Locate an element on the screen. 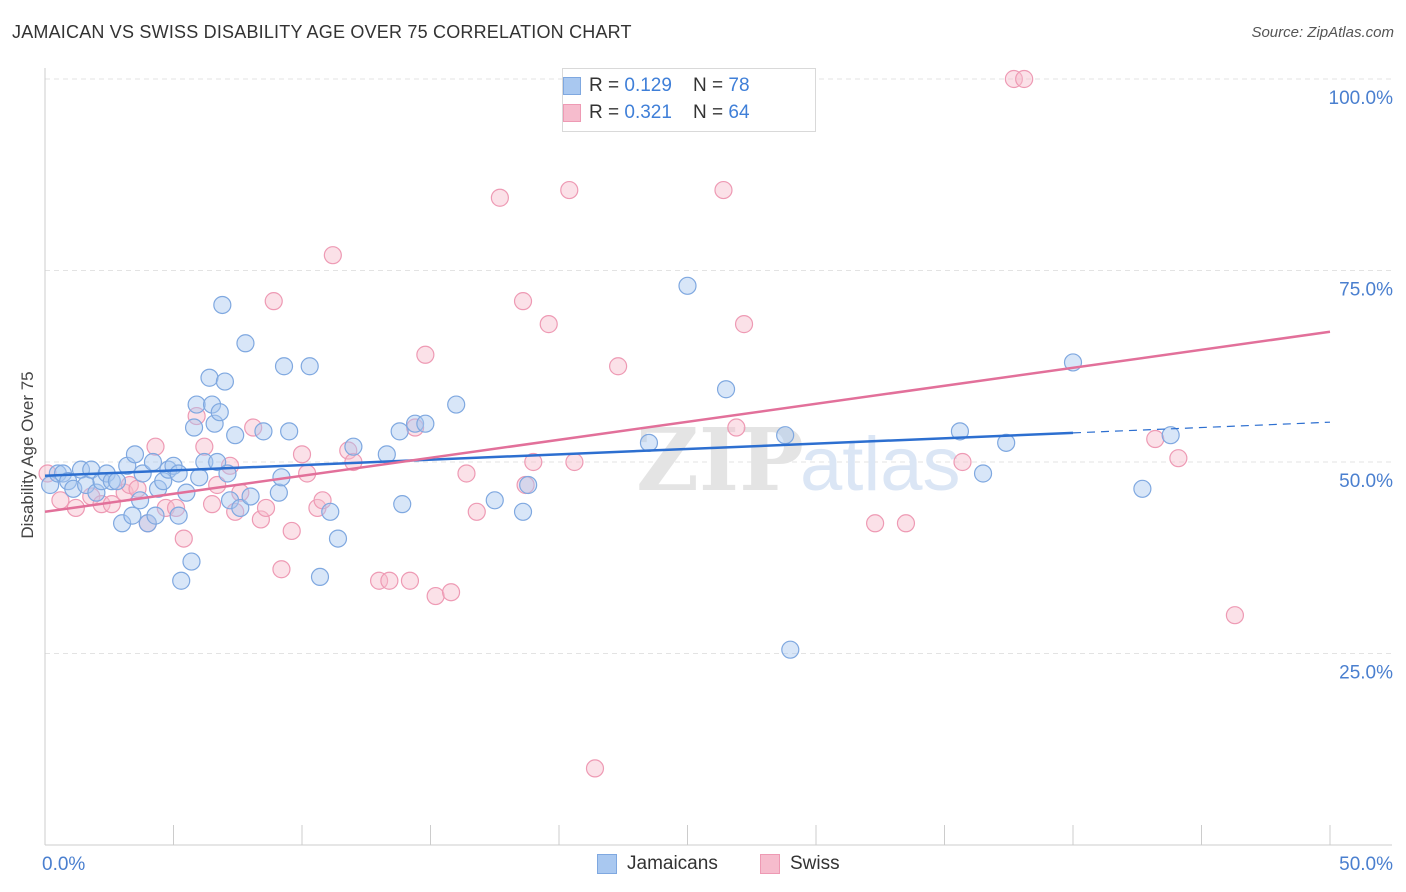 The height and width of the screenshot is (892, 1406). legend-r-value: 0.321 is located at coordinates (648, 112).